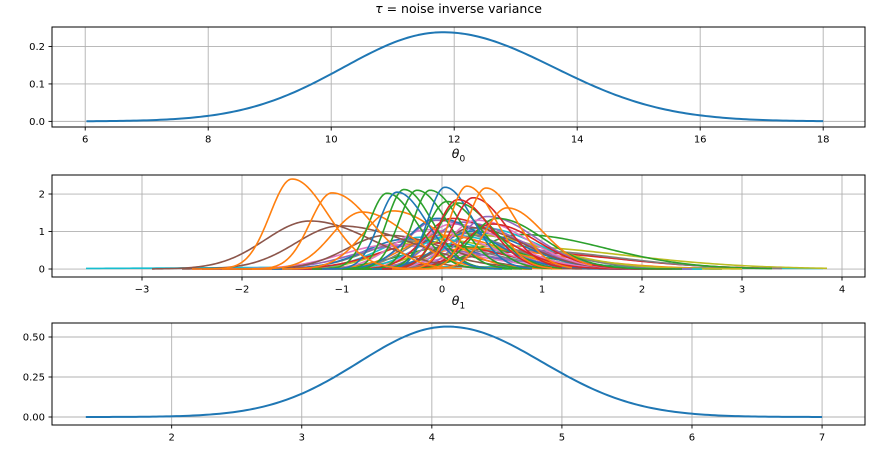 This screenshot has width=876, height=451. Describe the element at coordinates (823, 140) in the screenshot. I see `x-tick-label: 18` at that location.